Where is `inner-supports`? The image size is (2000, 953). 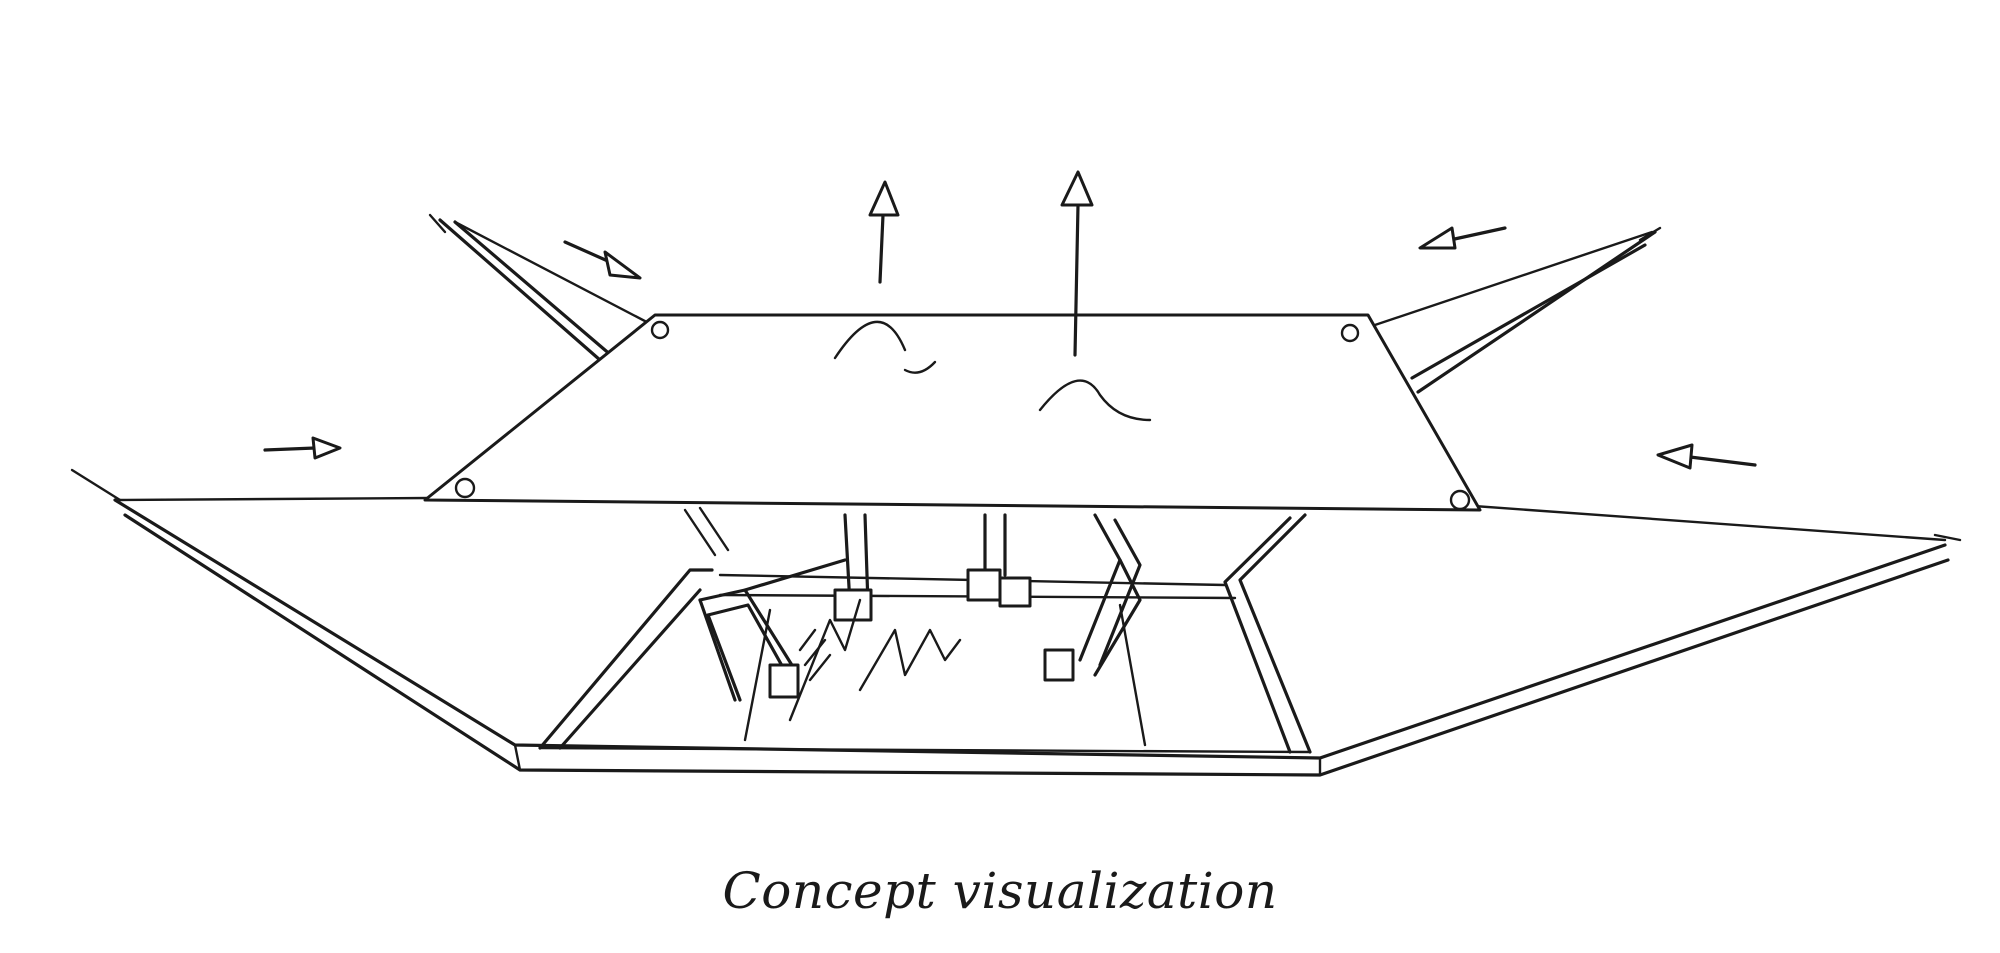
inner-supports is located at coordinates (925, 630).